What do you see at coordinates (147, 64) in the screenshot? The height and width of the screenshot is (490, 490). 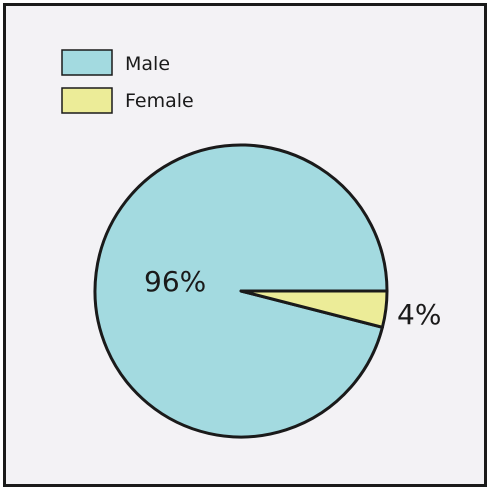 I see `legend-label-male: Male` at bounding box center [147, 64].